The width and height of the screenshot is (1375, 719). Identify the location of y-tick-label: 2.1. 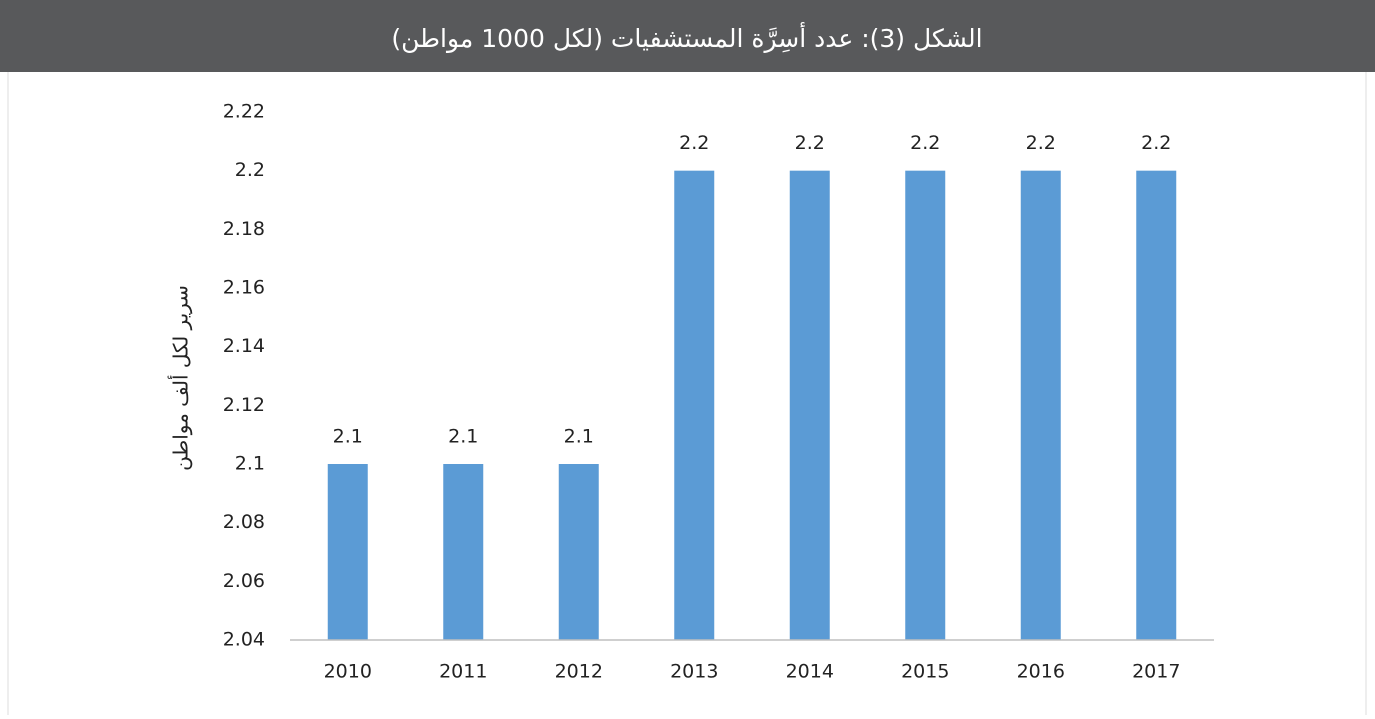
(250, 464).